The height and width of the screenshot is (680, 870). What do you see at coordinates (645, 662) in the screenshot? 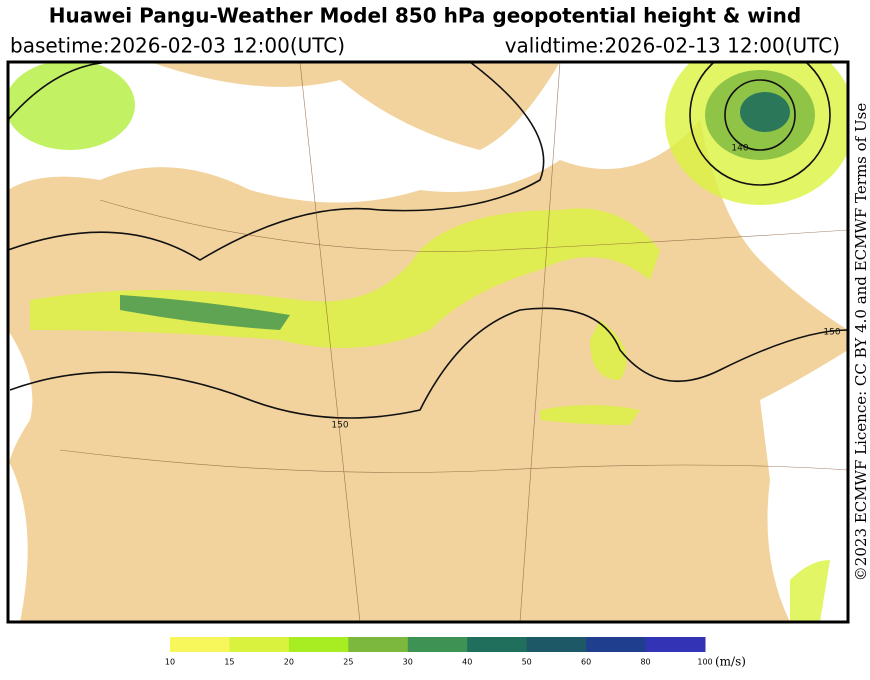
I see `colorbar-tick-label: 80` at bounding box center [645, 662].